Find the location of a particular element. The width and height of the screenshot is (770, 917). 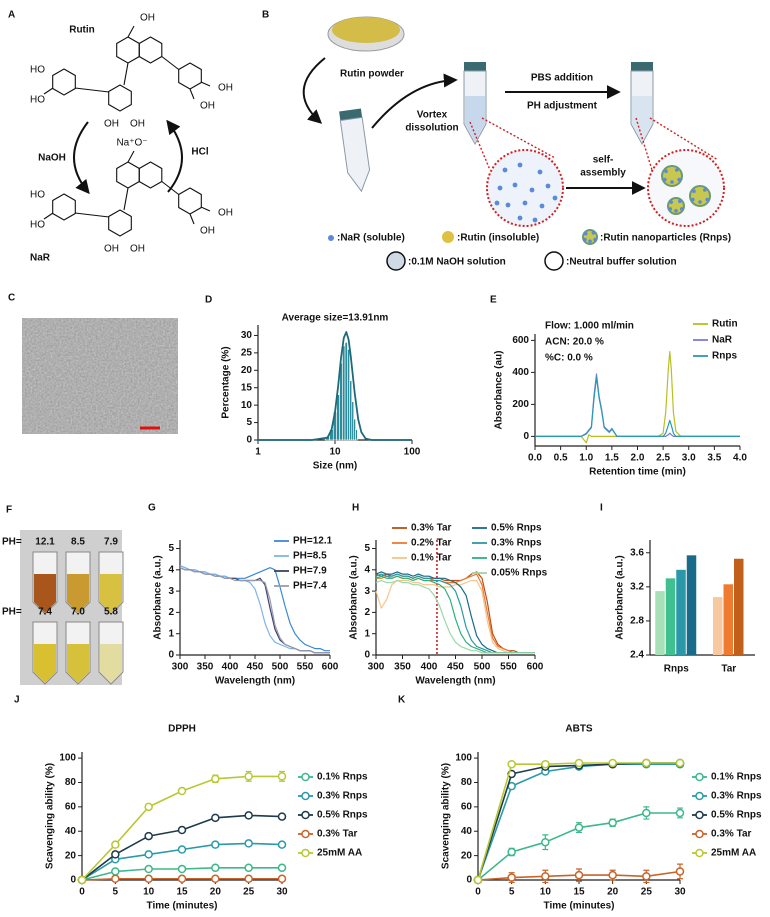

legend-label: 0.3% Tar is located at coordinates (731, 834).